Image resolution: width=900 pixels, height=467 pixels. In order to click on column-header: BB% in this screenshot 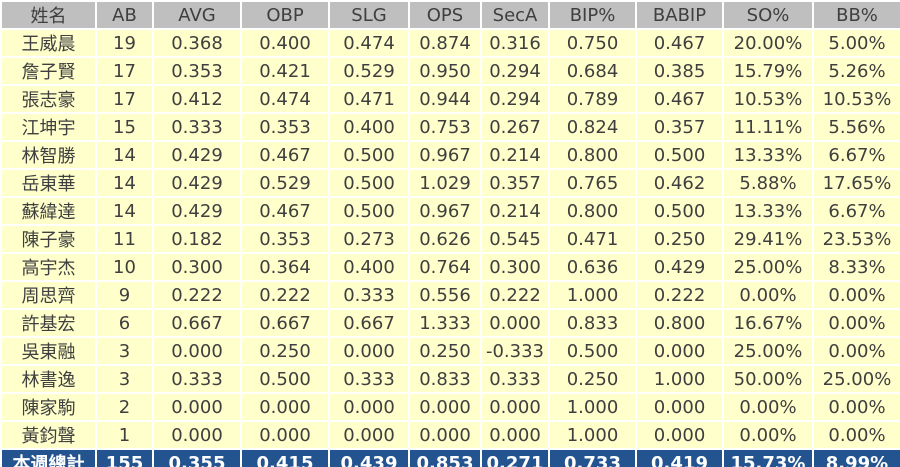, I will do `click(856, 15)`.